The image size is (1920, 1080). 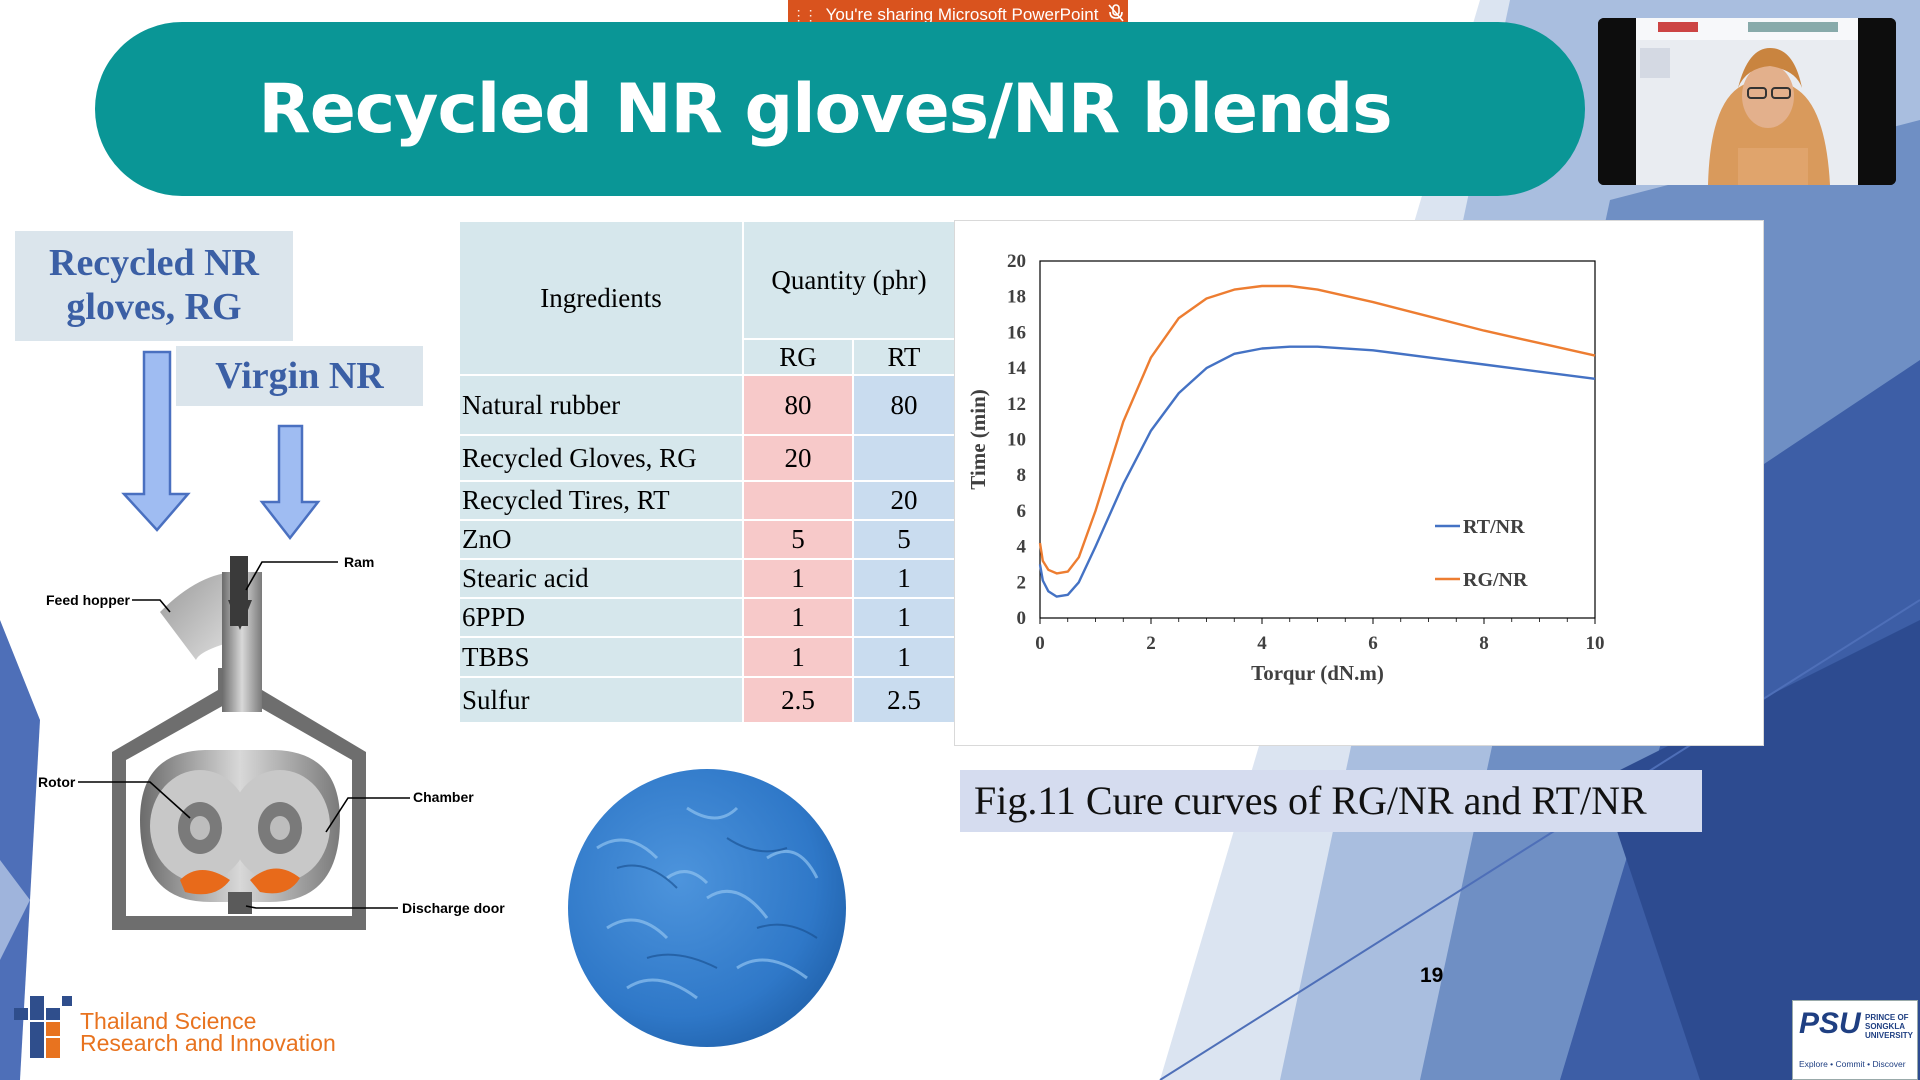 I want to click on virgin-nr-label: Virgin NR, so click(x=299, y=376).